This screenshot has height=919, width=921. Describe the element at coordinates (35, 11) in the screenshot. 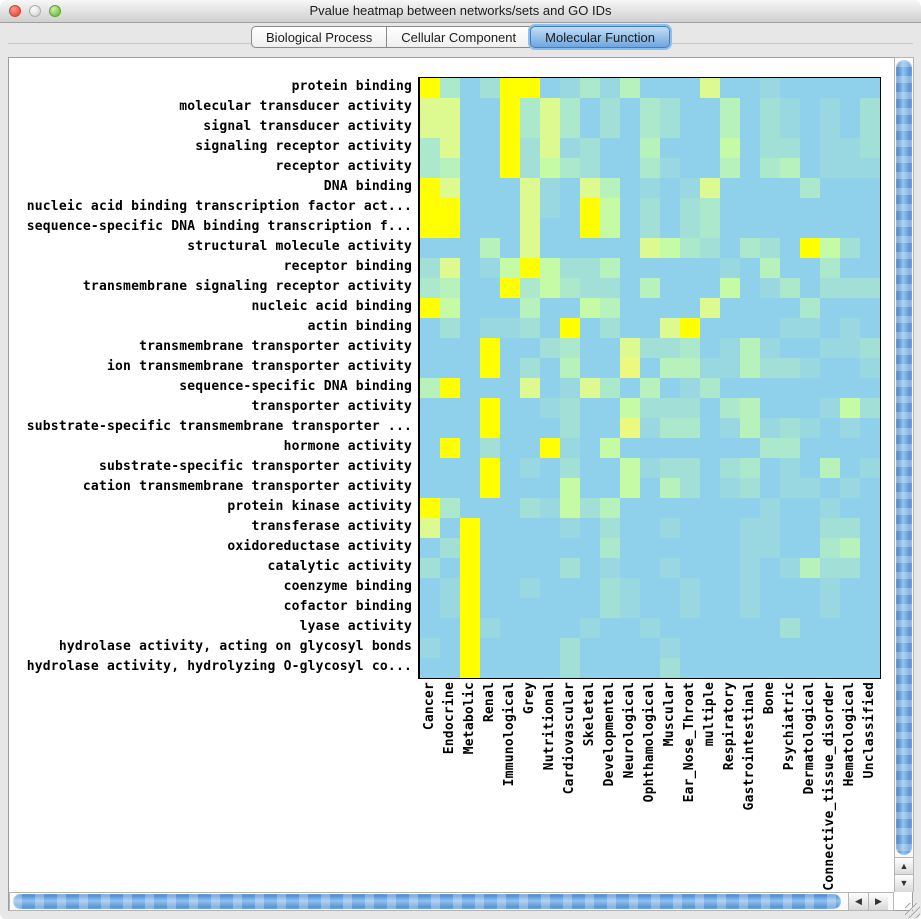

I see `minimize-button` at that location.